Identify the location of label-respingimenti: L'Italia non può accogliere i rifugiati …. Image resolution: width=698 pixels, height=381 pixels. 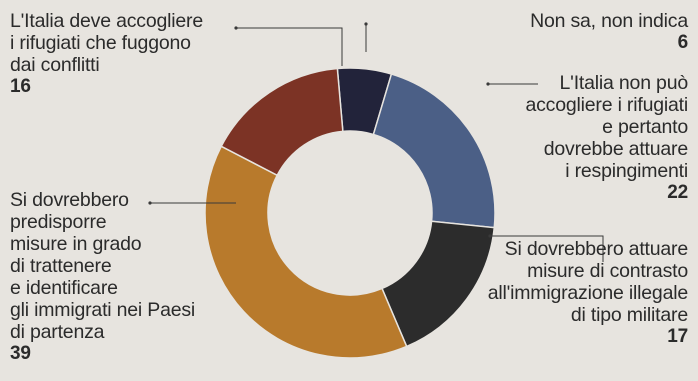
(558, 138).